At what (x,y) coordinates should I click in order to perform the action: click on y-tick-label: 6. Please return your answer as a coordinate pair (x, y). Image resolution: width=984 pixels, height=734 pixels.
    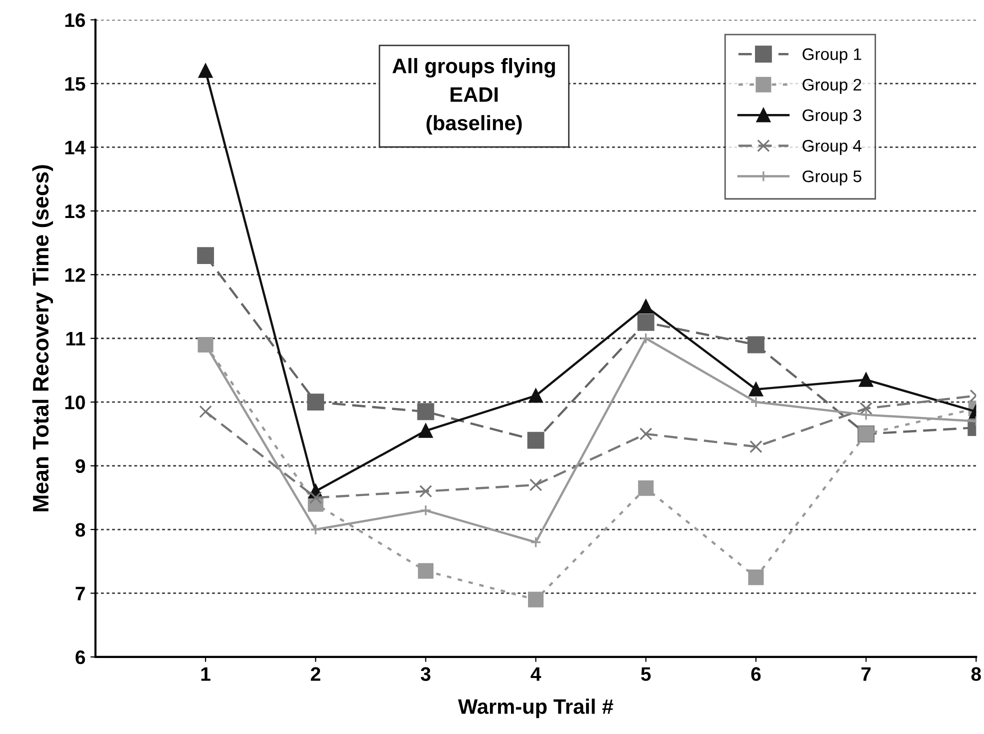
    Looking at the image, I should click on (81, 657).